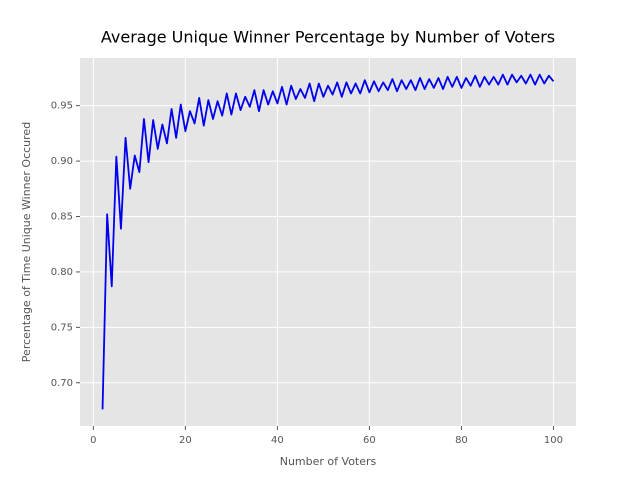 The image size is (640, 480). I want to click on x-tick-label: 100, so click(553, 440).